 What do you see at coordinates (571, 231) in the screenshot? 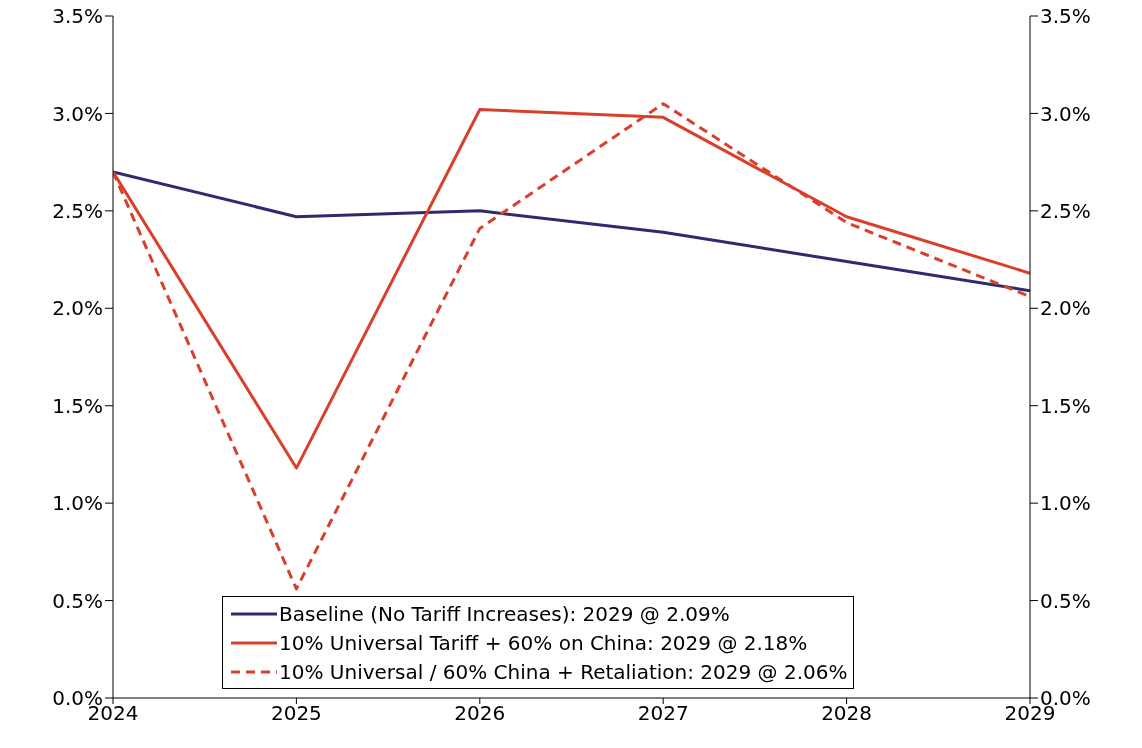
I see `line-series` at bounding box center [571, 231].